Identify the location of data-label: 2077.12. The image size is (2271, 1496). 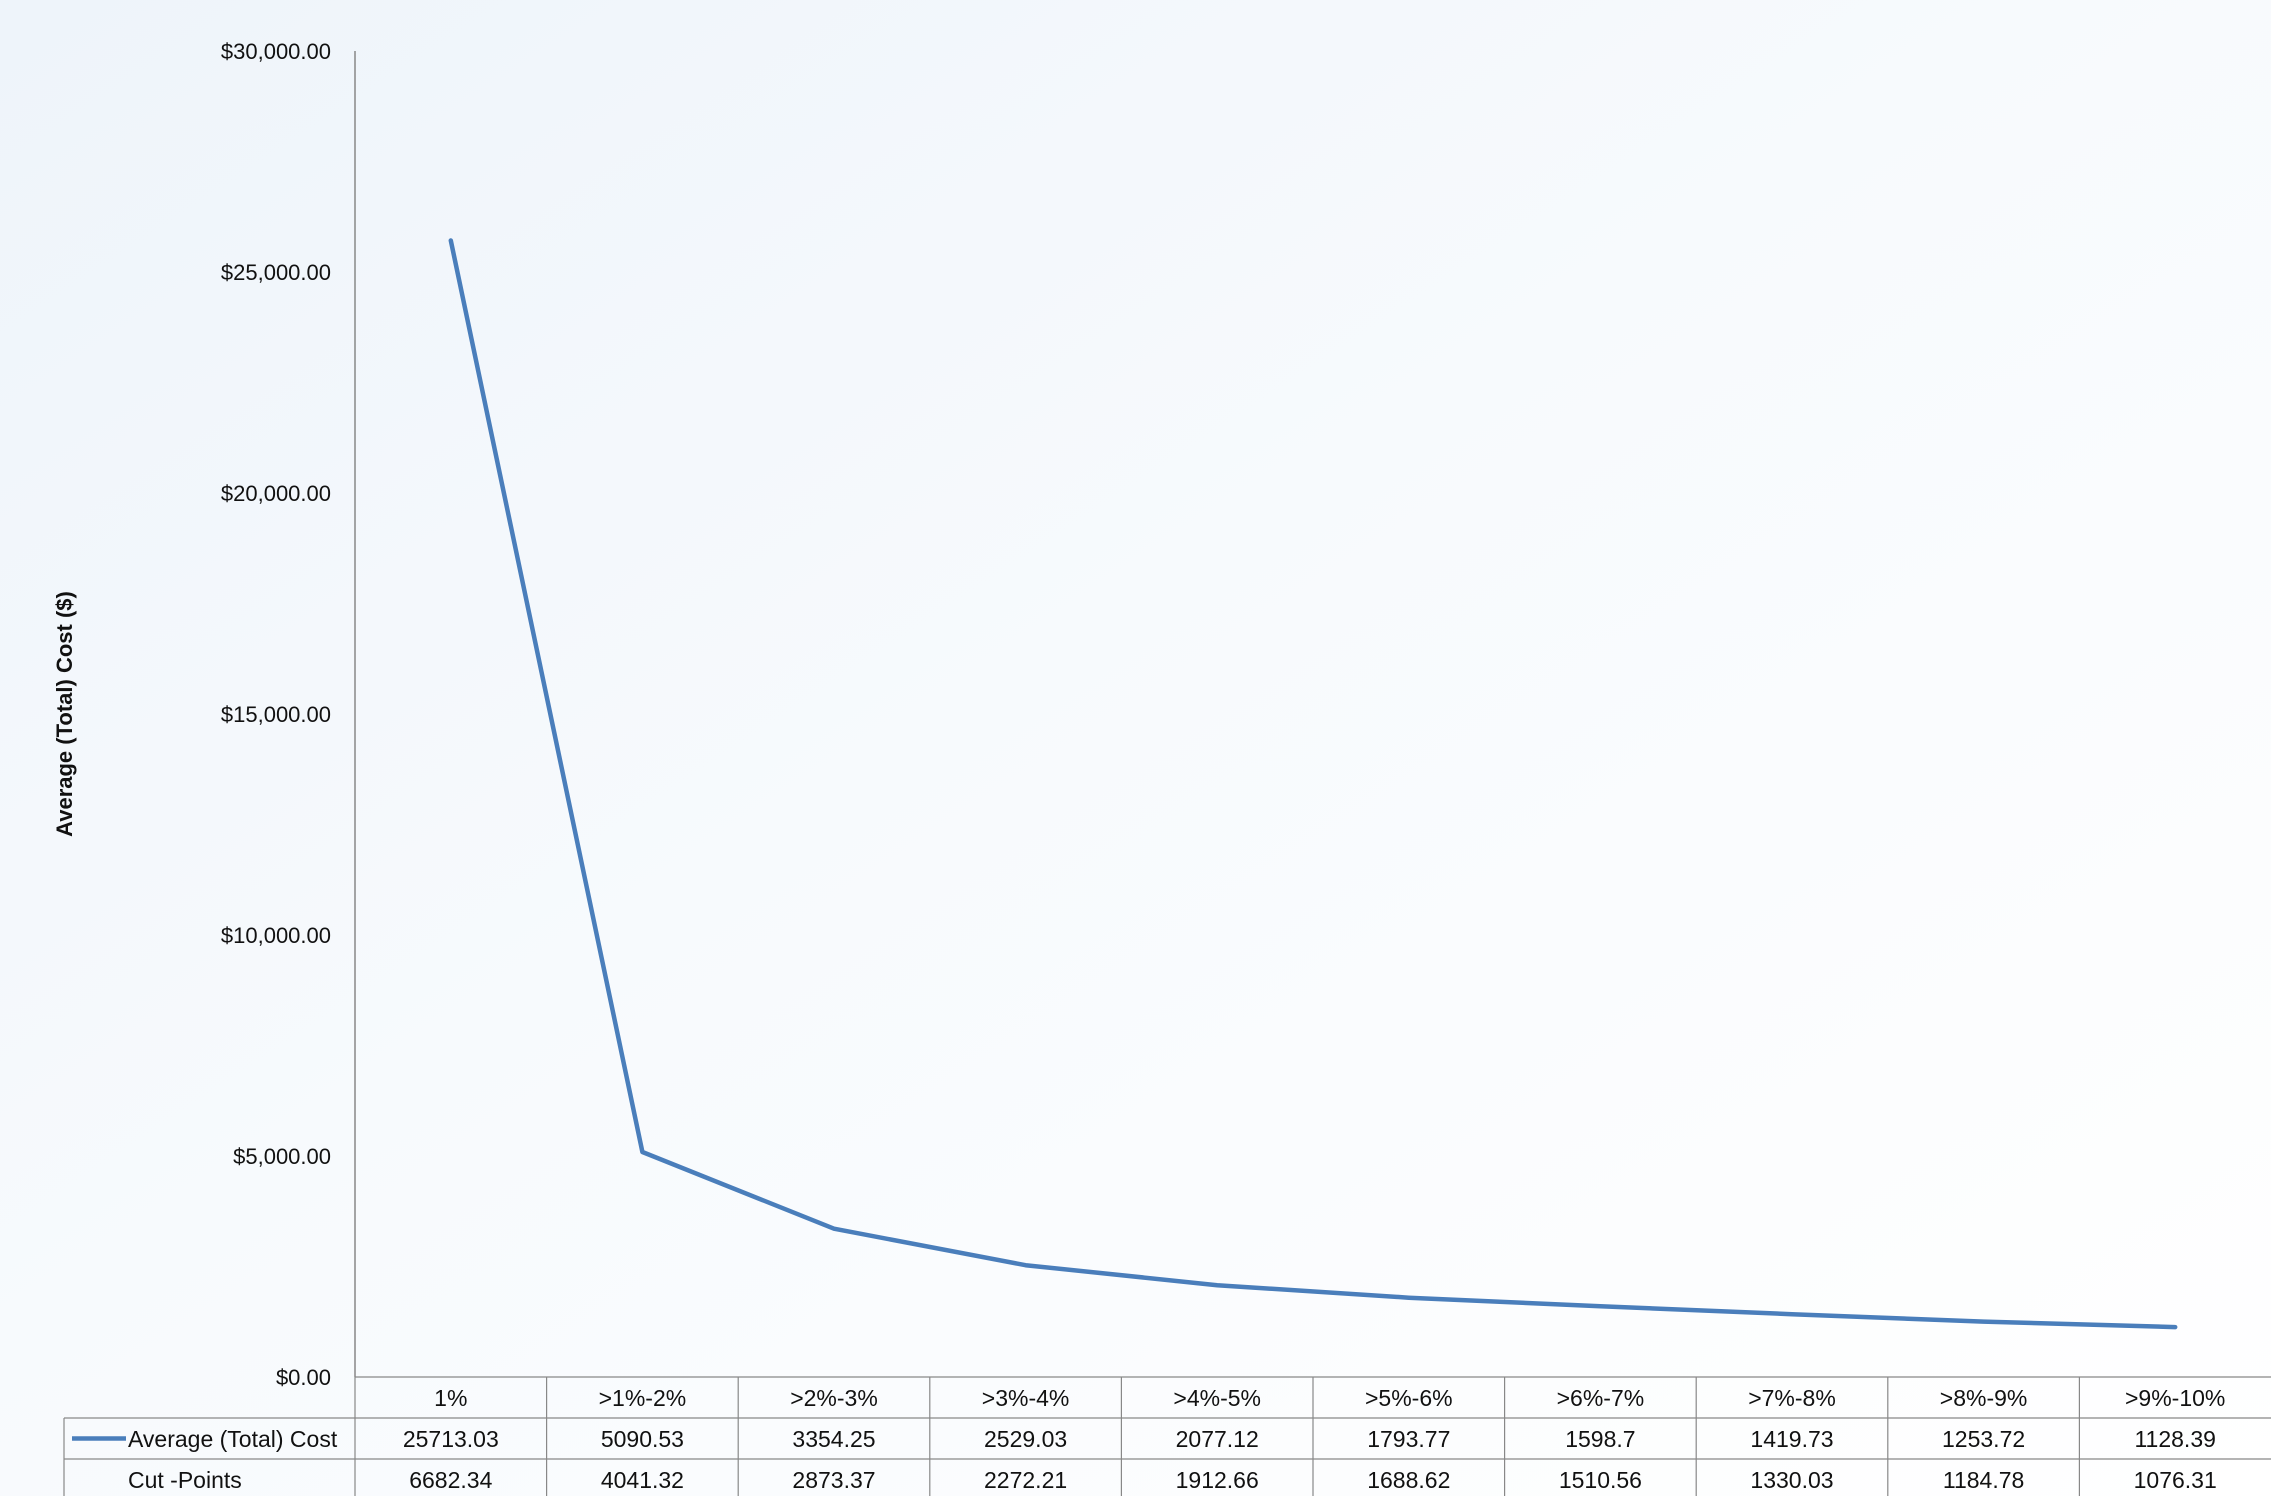
(1217, 1439).